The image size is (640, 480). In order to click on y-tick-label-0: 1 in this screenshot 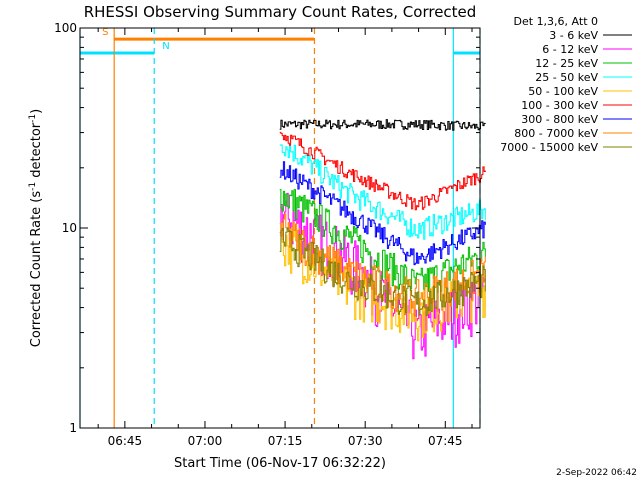, I will do `click(73, 428)`.